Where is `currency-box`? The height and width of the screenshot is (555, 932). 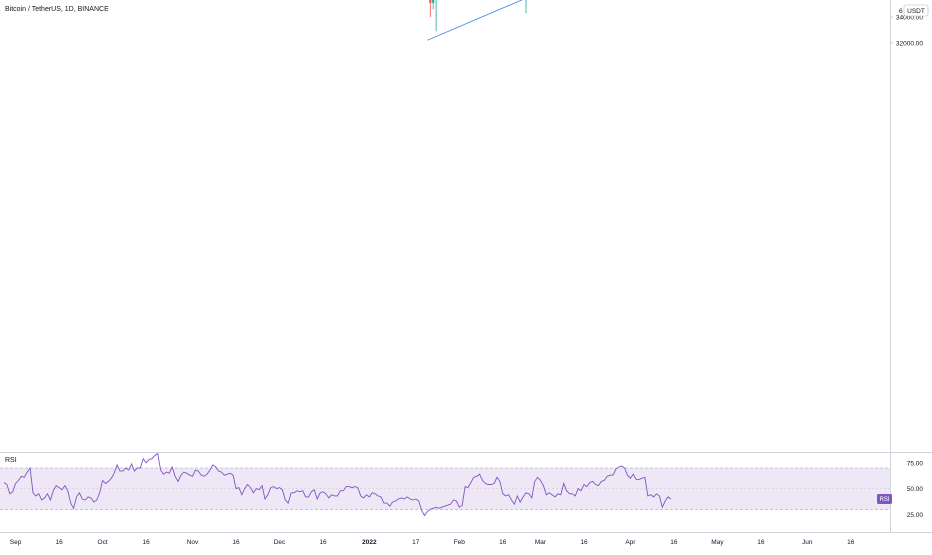
currency-box is located at coordinates (916, 10).